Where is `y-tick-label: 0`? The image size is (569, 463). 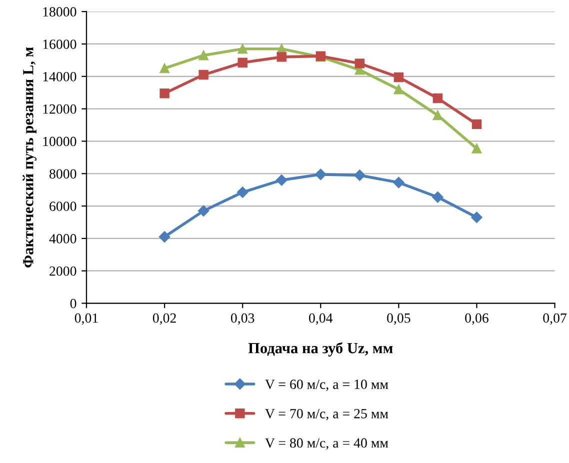 y-tick-label: 0 is located at coordinates (73, 303).